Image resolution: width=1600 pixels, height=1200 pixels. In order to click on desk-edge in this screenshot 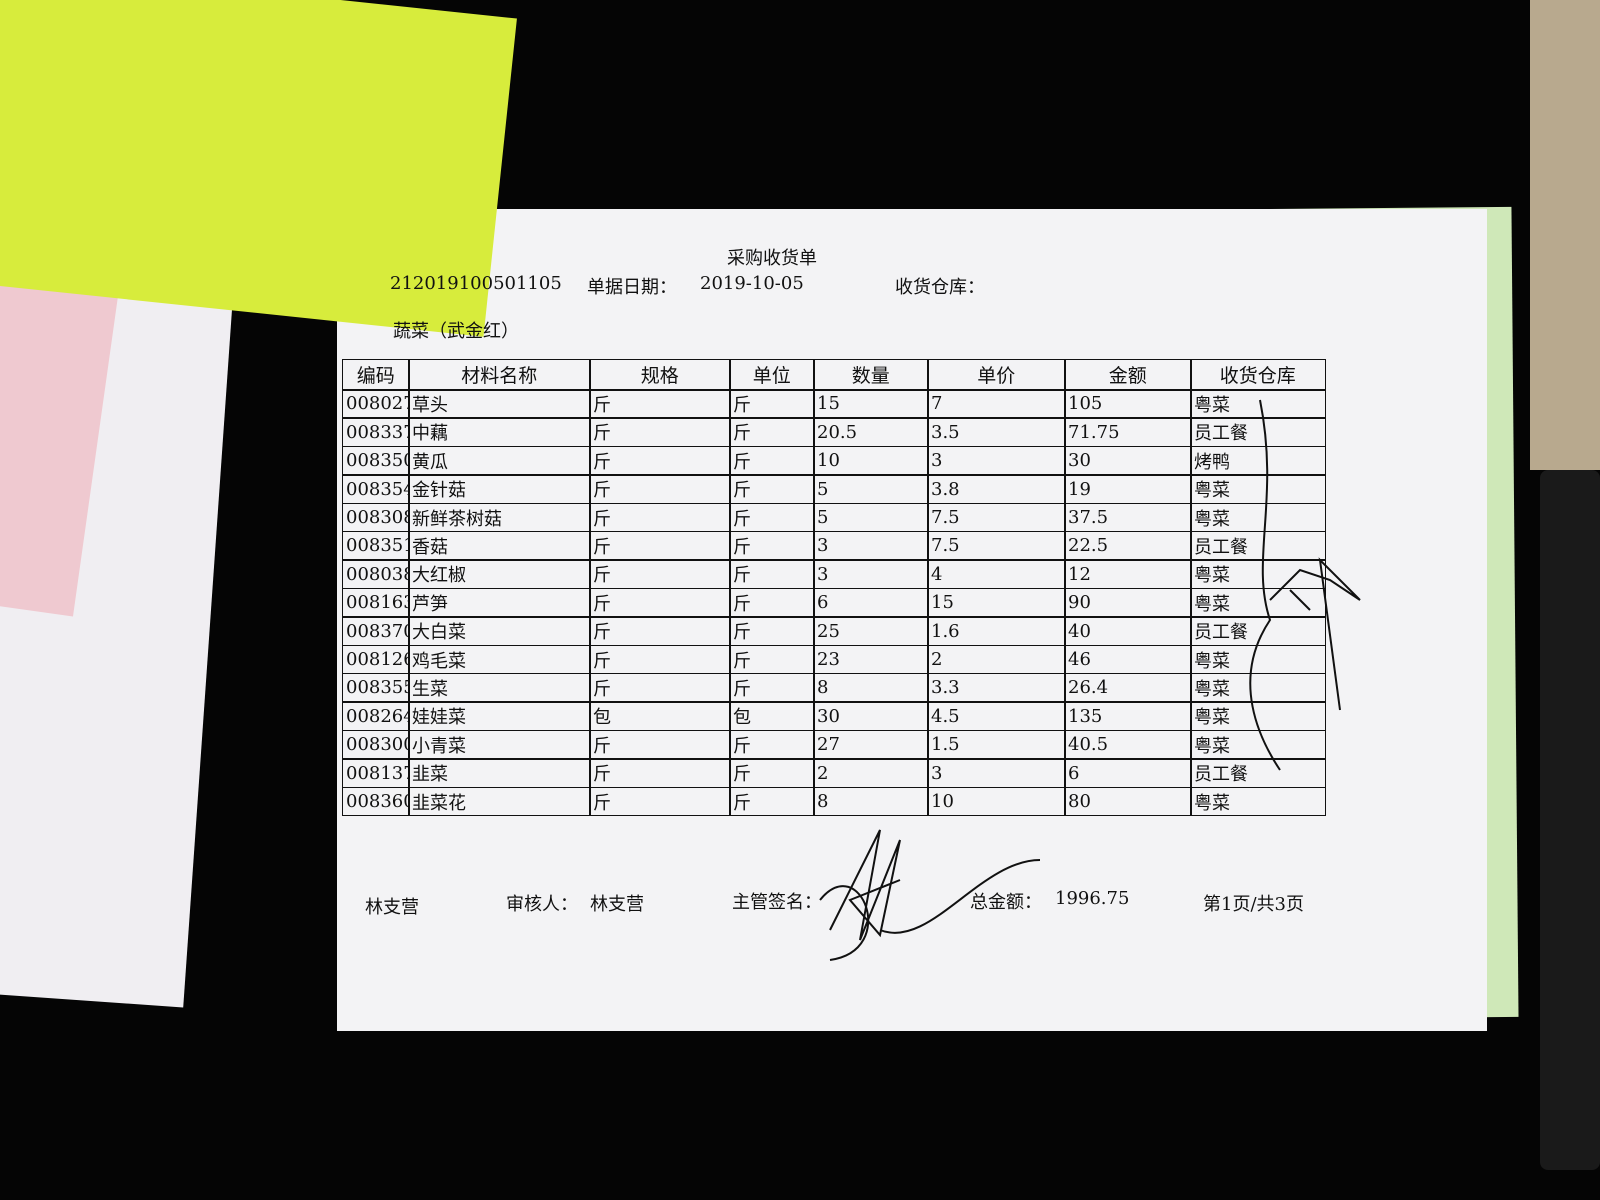, I will do `click(1565, 235)`.